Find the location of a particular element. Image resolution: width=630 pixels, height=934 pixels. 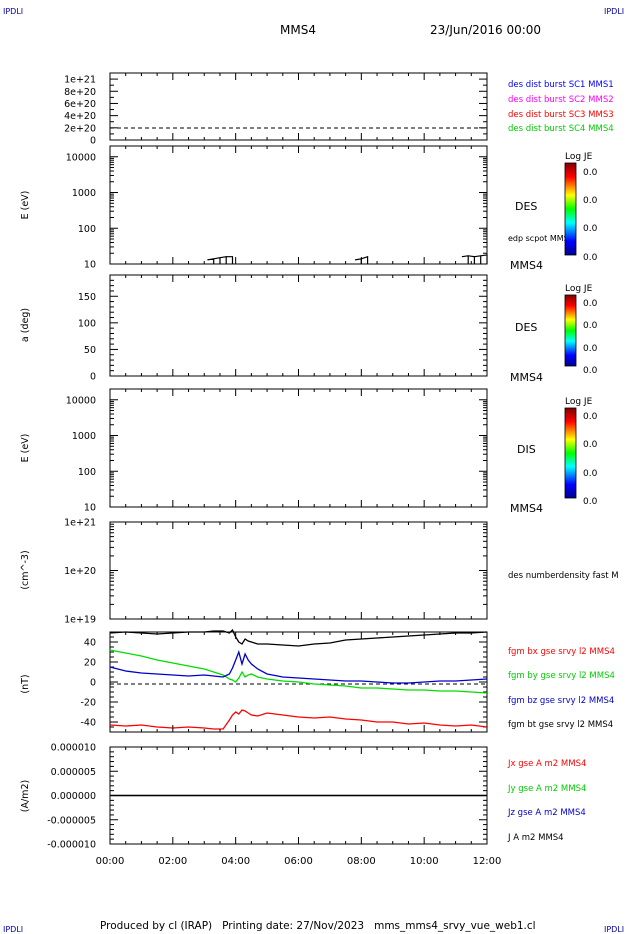

panel-dis-energy: 10000 1000 100 10 E (eV) DIS MMS4 is located at coordinates (281, 451).